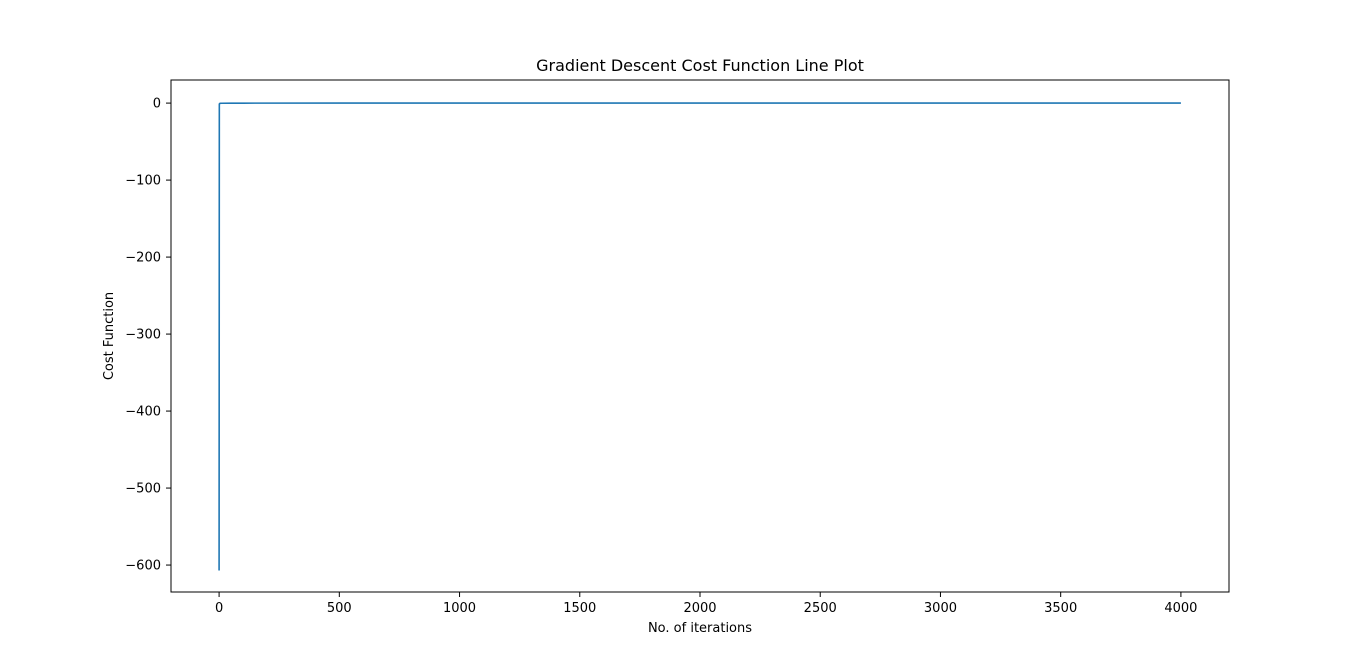 The width and height of the screenshot is (1366, 665). Describe the element at coordinates (219, 608) in the screenshot. I see `x-tick-label: 0` at that location.